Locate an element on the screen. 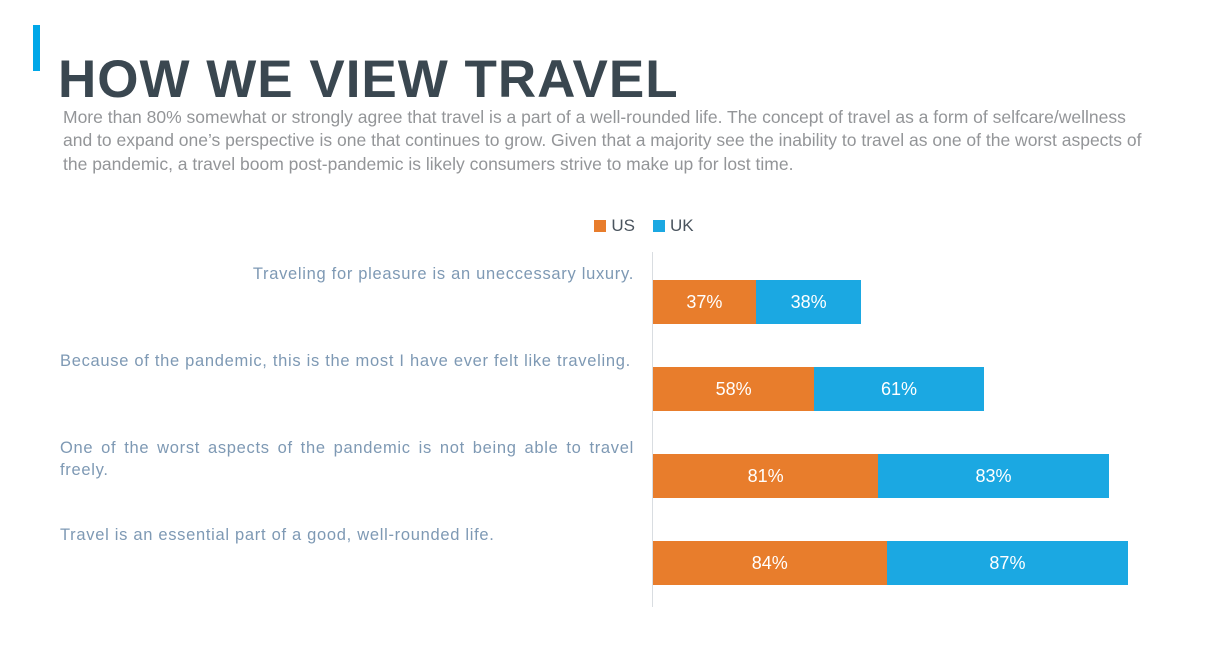 This screenshot has width=1220, height=647. bar-group: 81% 83% is located at coordinates (881, 476).